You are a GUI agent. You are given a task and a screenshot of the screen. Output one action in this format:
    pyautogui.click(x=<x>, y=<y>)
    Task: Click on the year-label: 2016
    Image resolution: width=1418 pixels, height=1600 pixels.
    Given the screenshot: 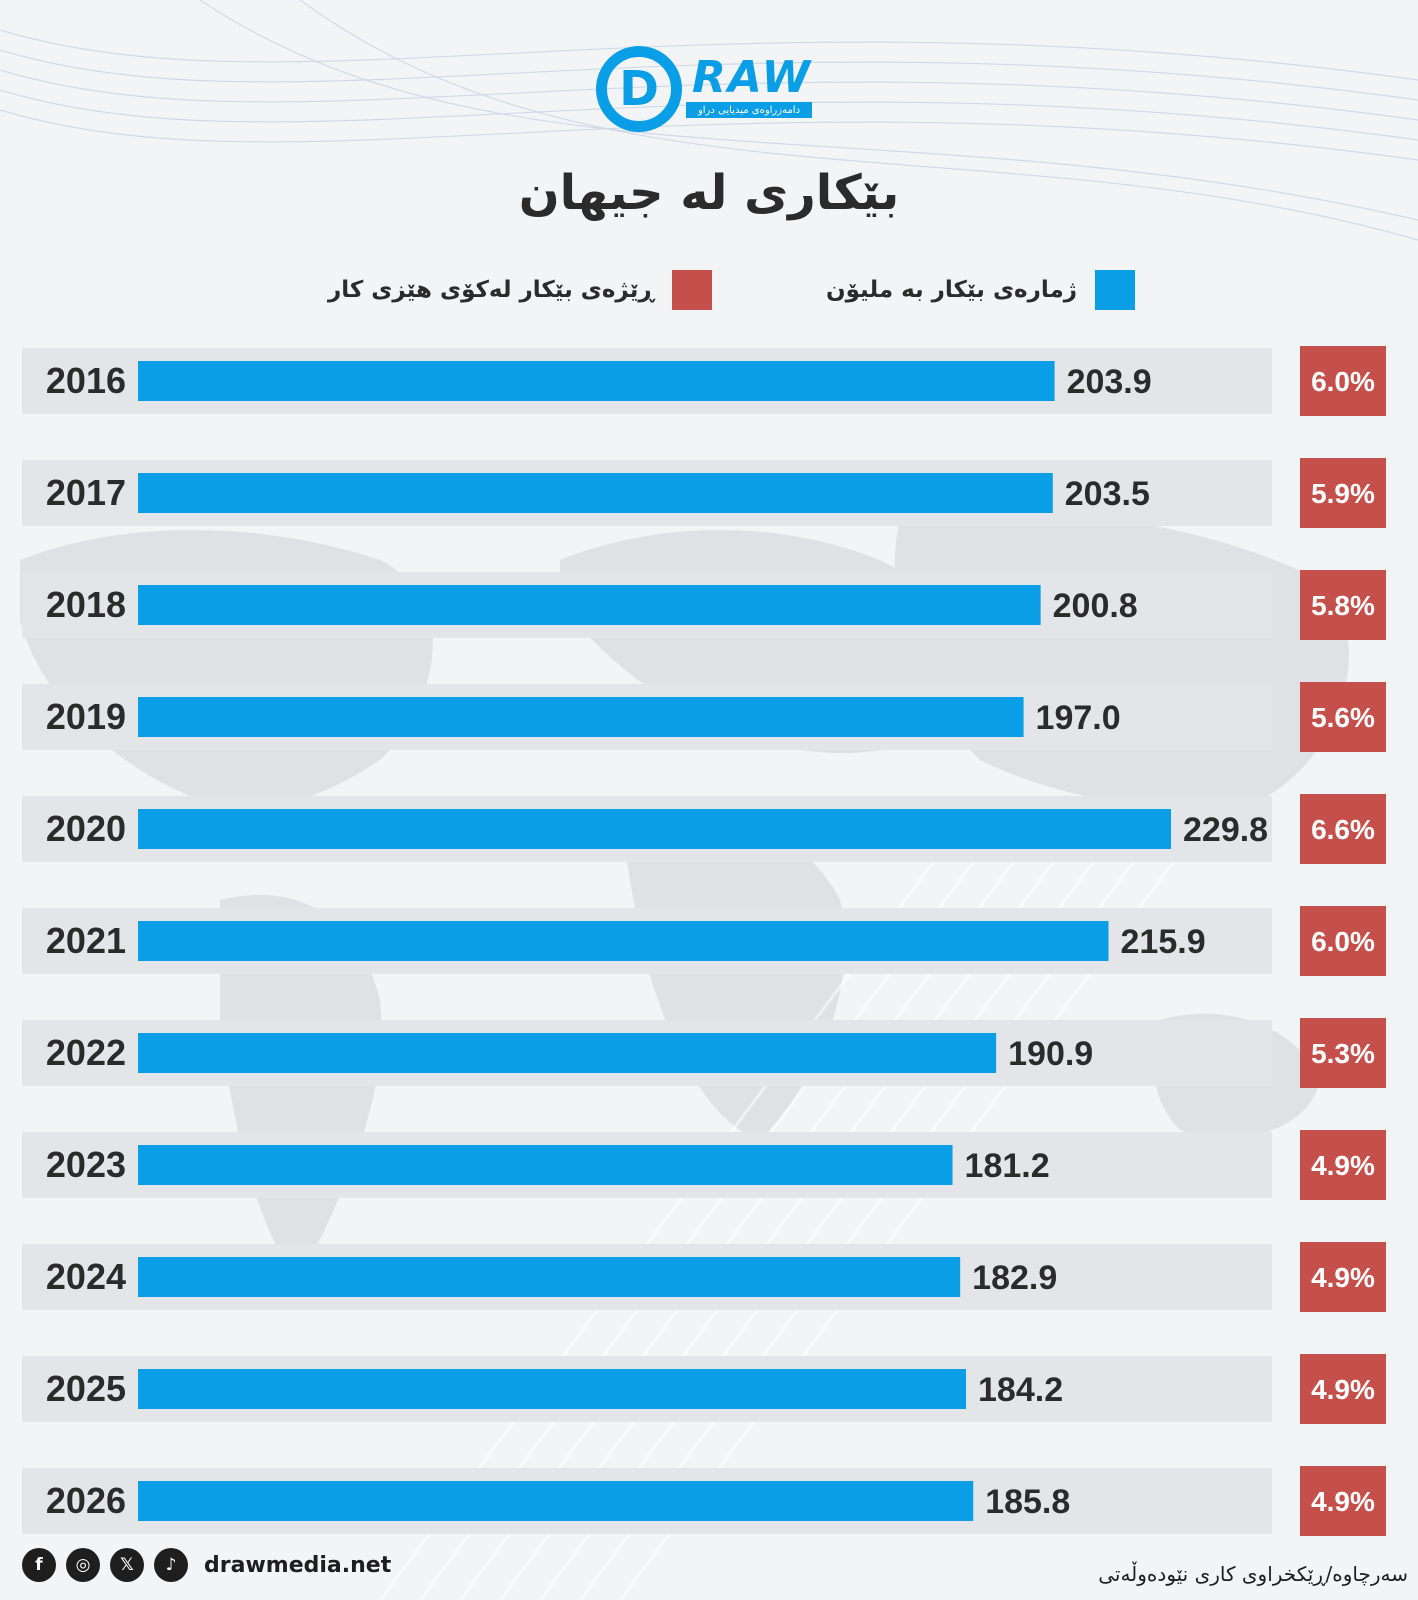 What is the action you would take?
    pyautogui.click(x=86, y=380)
    